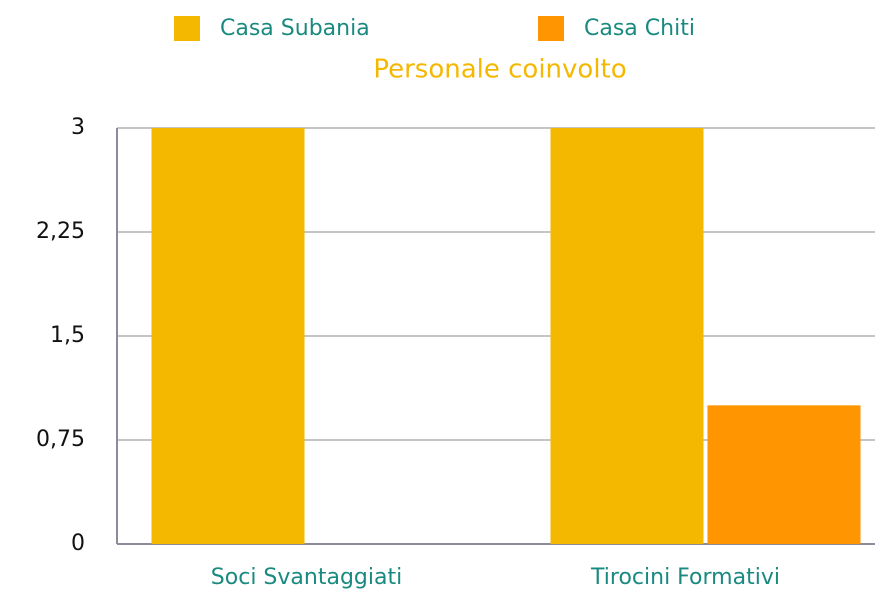  What do you see at coordinates (685, 577) in the screenshot?
I see `x-tick-label: Tirocini Formativi` at bounding box center [685, 577].